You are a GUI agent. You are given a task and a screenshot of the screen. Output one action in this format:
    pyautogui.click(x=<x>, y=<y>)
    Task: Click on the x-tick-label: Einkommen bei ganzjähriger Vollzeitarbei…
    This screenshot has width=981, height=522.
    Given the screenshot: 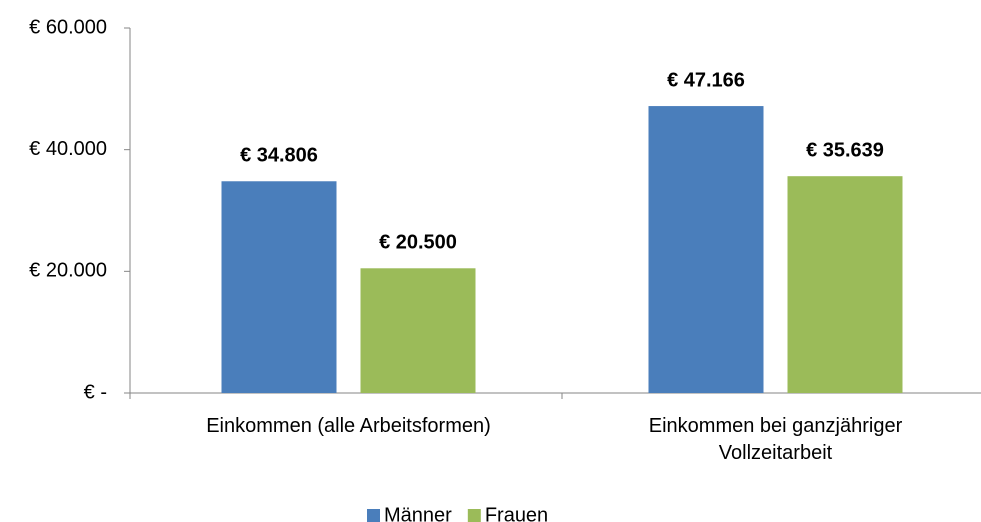 What is the action you would take?
    pyautogui.click(x=775, y=439)
    